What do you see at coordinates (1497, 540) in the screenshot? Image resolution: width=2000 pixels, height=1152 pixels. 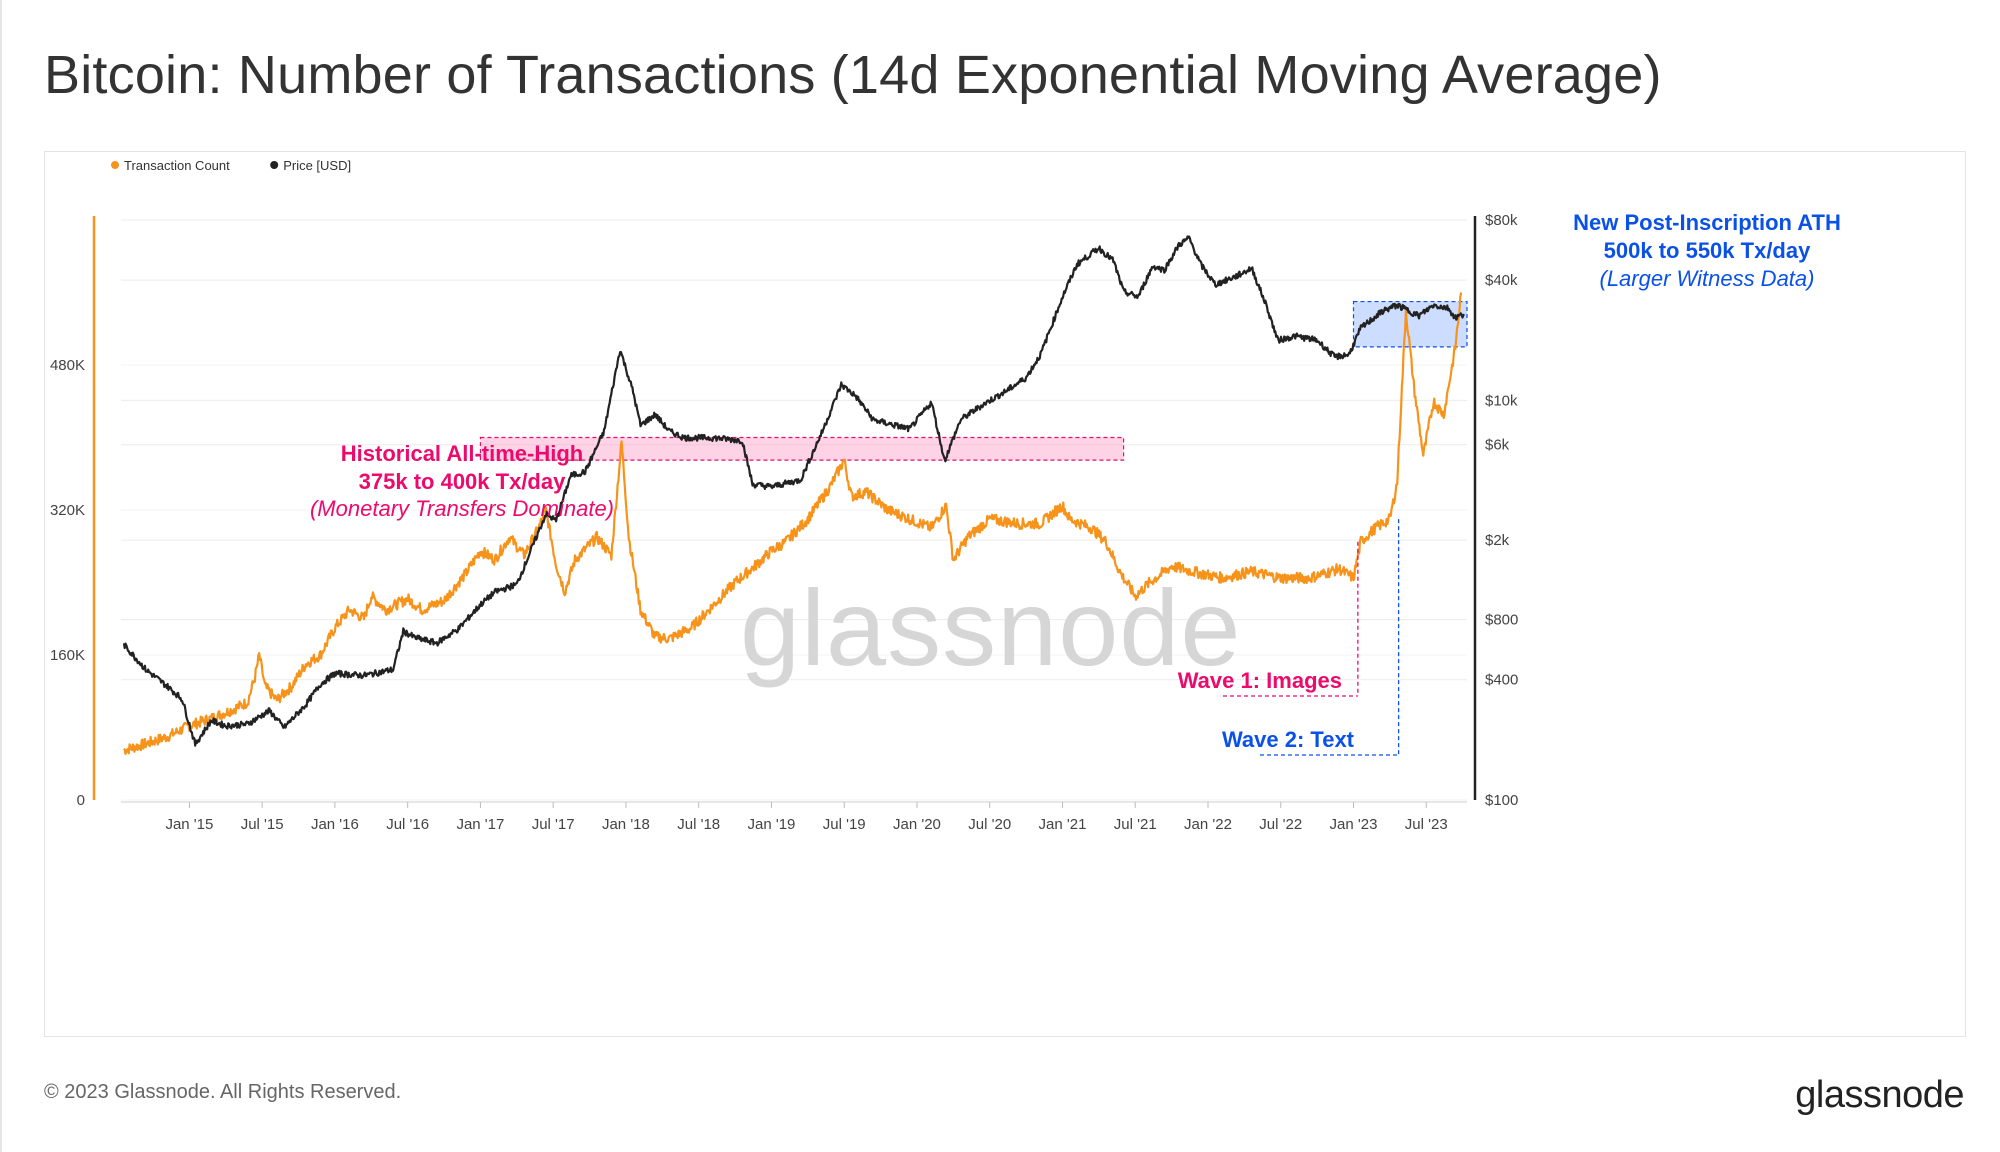 I see `y-right-tick-label: $2k` at bounding box center [1497, 540].